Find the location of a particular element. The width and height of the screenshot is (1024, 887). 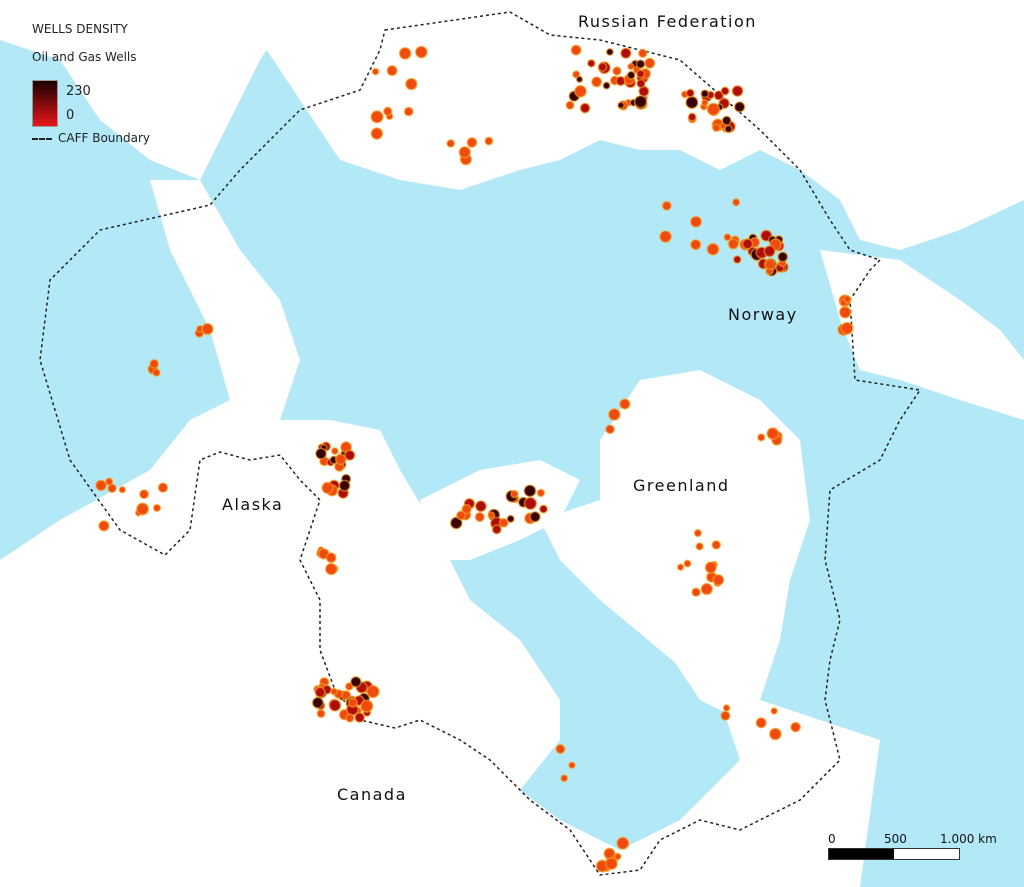

legend-title: WELLS DENSITY is located at coordinates (80, 29).